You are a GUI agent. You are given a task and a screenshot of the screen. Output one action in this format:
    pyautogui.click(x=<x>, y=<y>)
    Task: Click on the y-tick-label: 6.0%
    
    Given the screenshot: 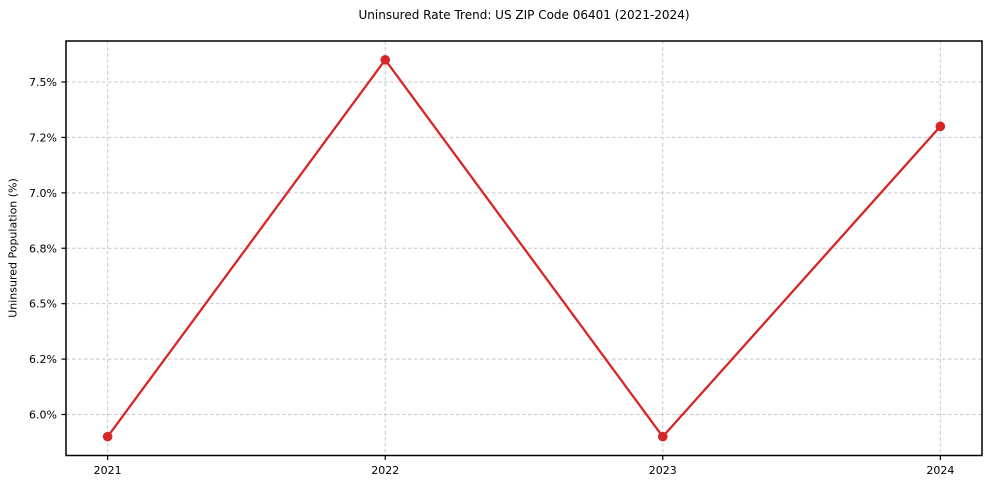 What is the action you would take?
    pyautogui.click(x=43, y=414)
    